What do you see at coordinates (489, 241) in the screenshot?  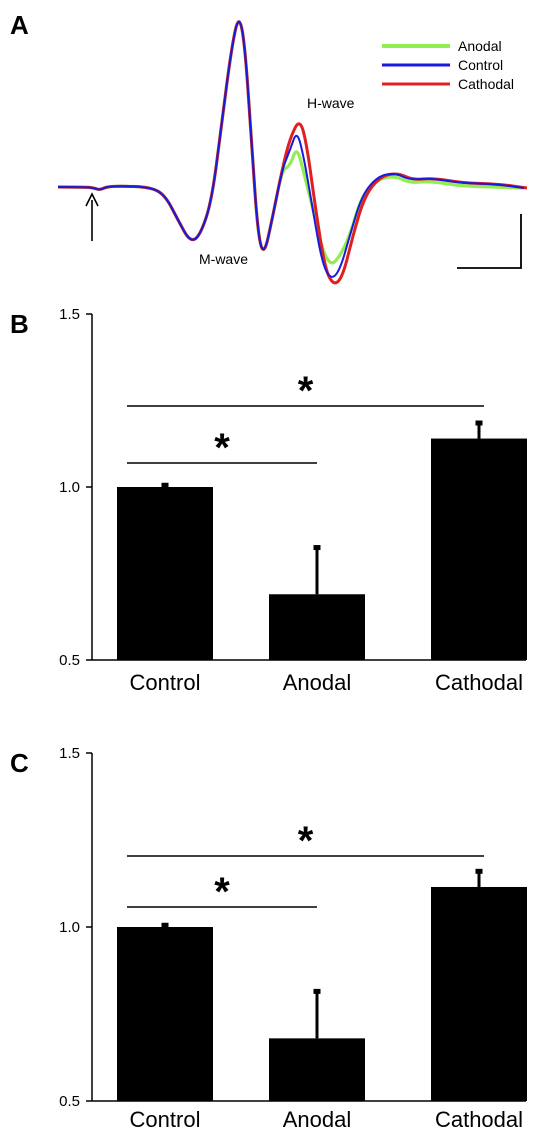 I see `scale-bar` at bounding box center [489, 241].